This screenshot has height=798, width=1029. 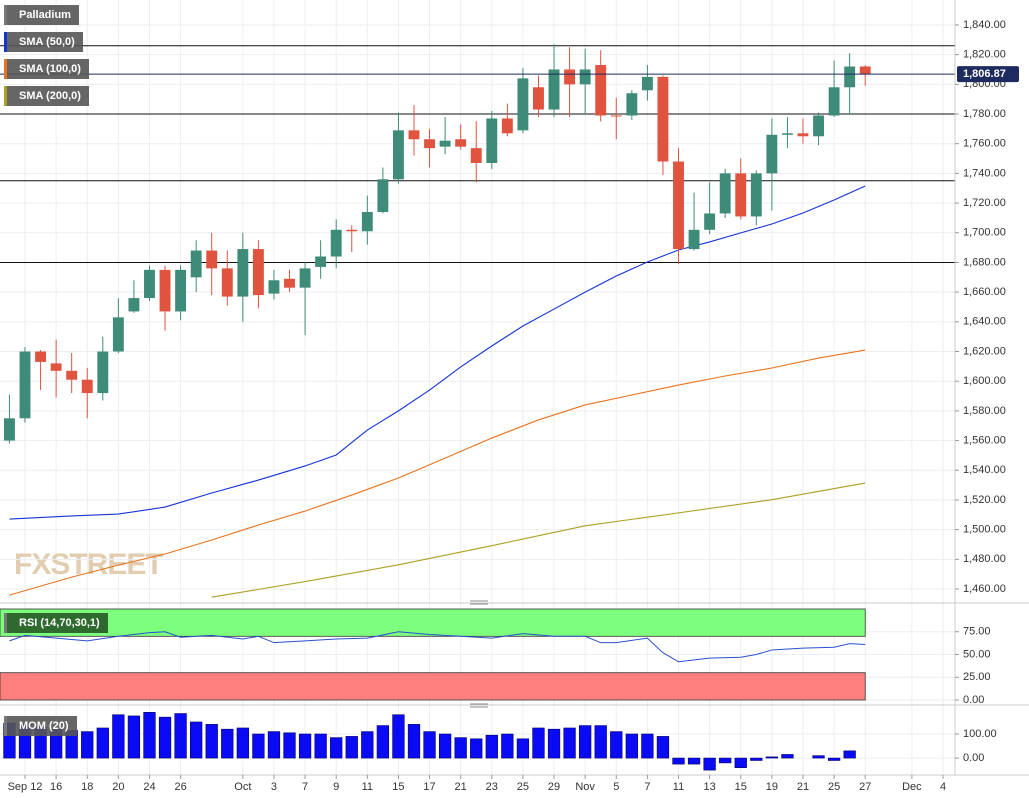 I want to click on x-tick-label: Dec, so click(x=912, y=787).